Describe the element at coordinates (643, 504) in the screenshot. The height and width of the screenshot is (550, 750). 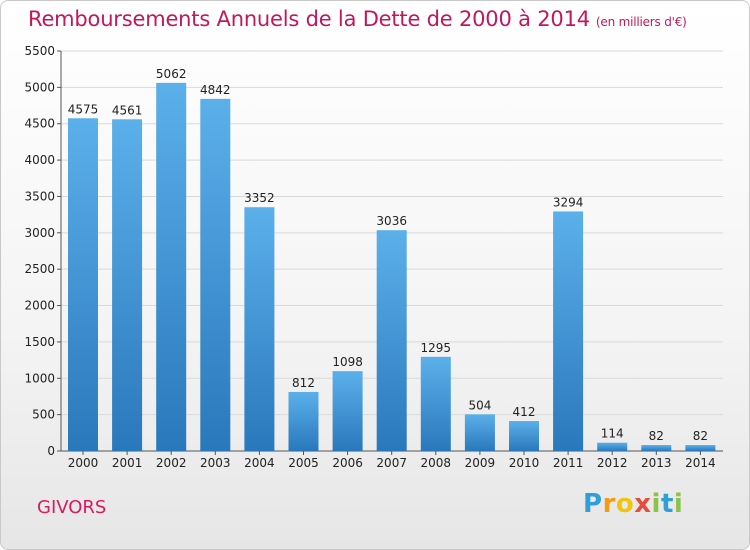
I see `logo-letter: x` at that location.